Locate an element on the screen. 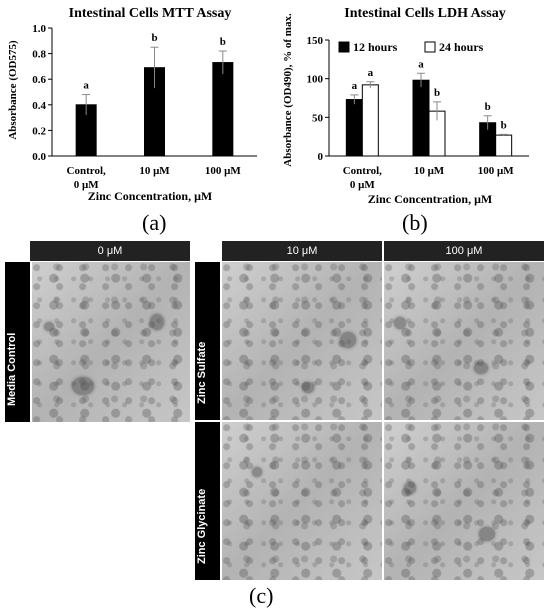 The image size is (550, 612). chart-a-bar is located at coordinates (223, 109).